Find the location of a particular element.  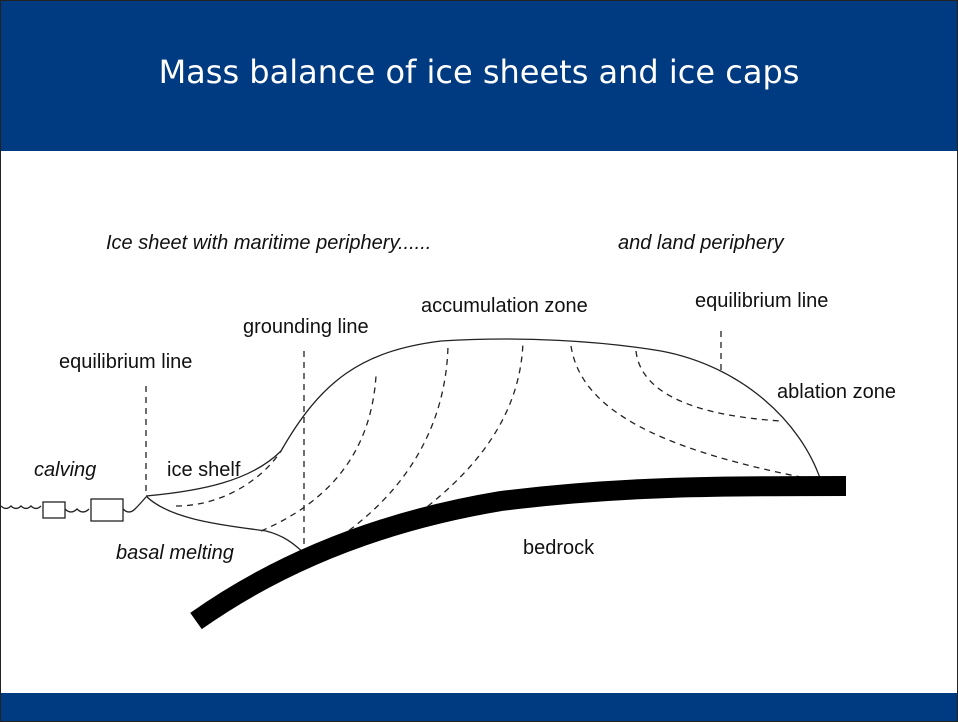

label: ice shelf is located at coordinates (204, 470).